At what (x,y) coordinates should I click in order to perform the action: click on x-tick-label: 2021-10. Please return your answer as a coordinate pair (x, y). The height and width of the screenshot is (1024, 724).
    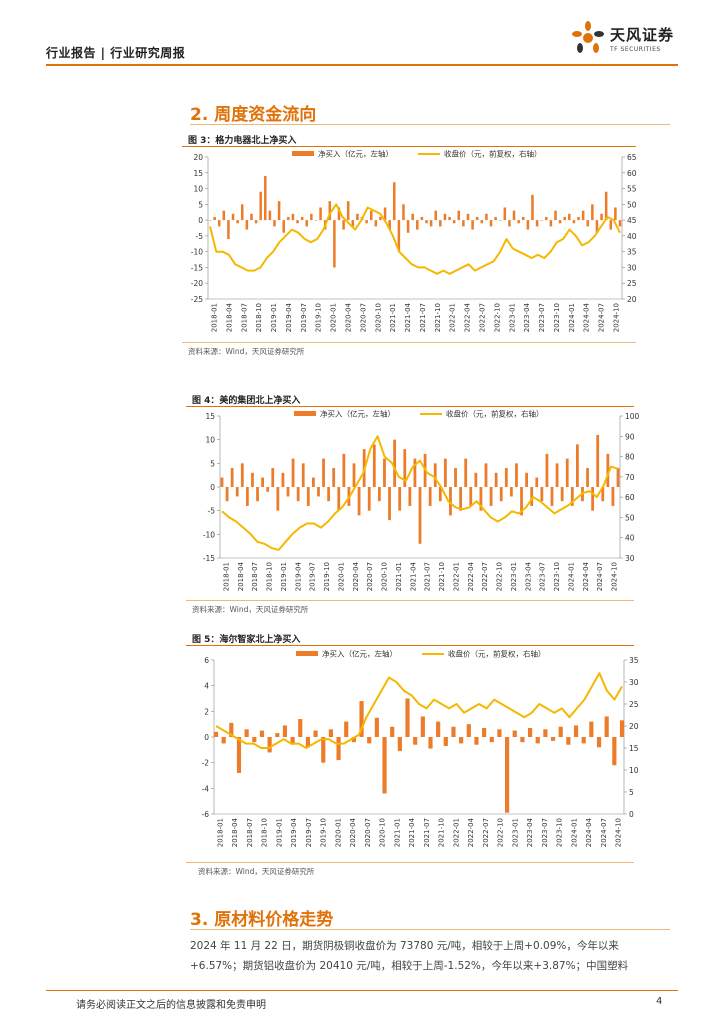
    Looking at the image, I should click on (442, 832).